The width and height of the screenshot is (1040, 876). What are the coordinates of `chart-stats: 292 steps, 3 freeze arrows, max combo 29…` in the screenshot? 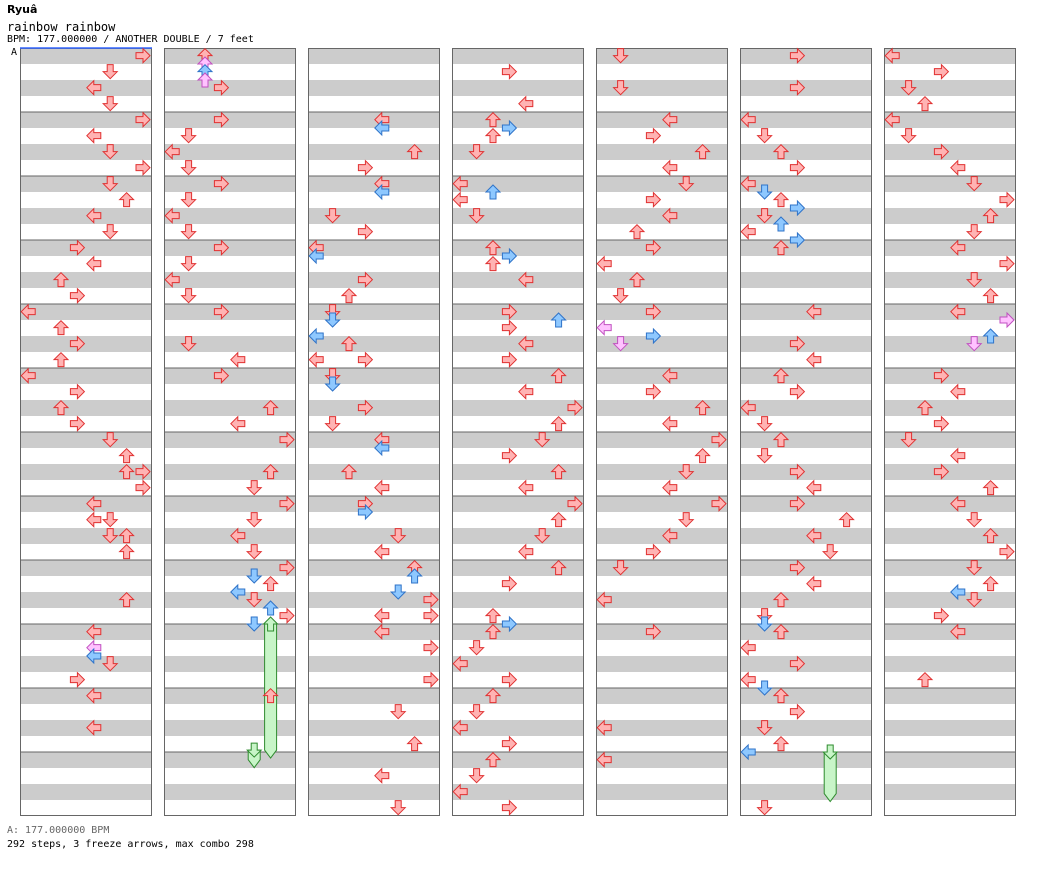 It's located at (130, 844).